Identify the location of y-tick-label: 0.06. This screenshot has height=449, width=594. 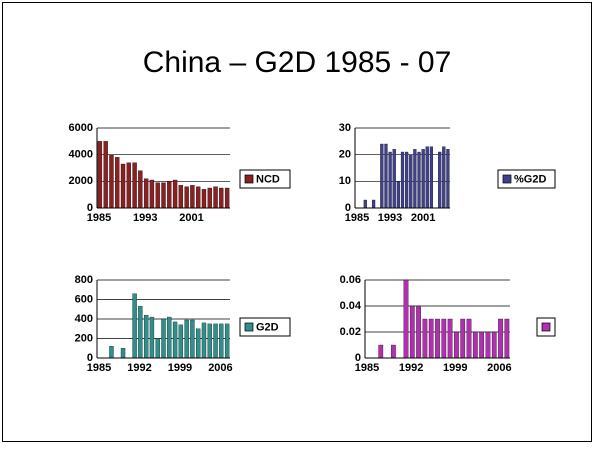
(350, 280).